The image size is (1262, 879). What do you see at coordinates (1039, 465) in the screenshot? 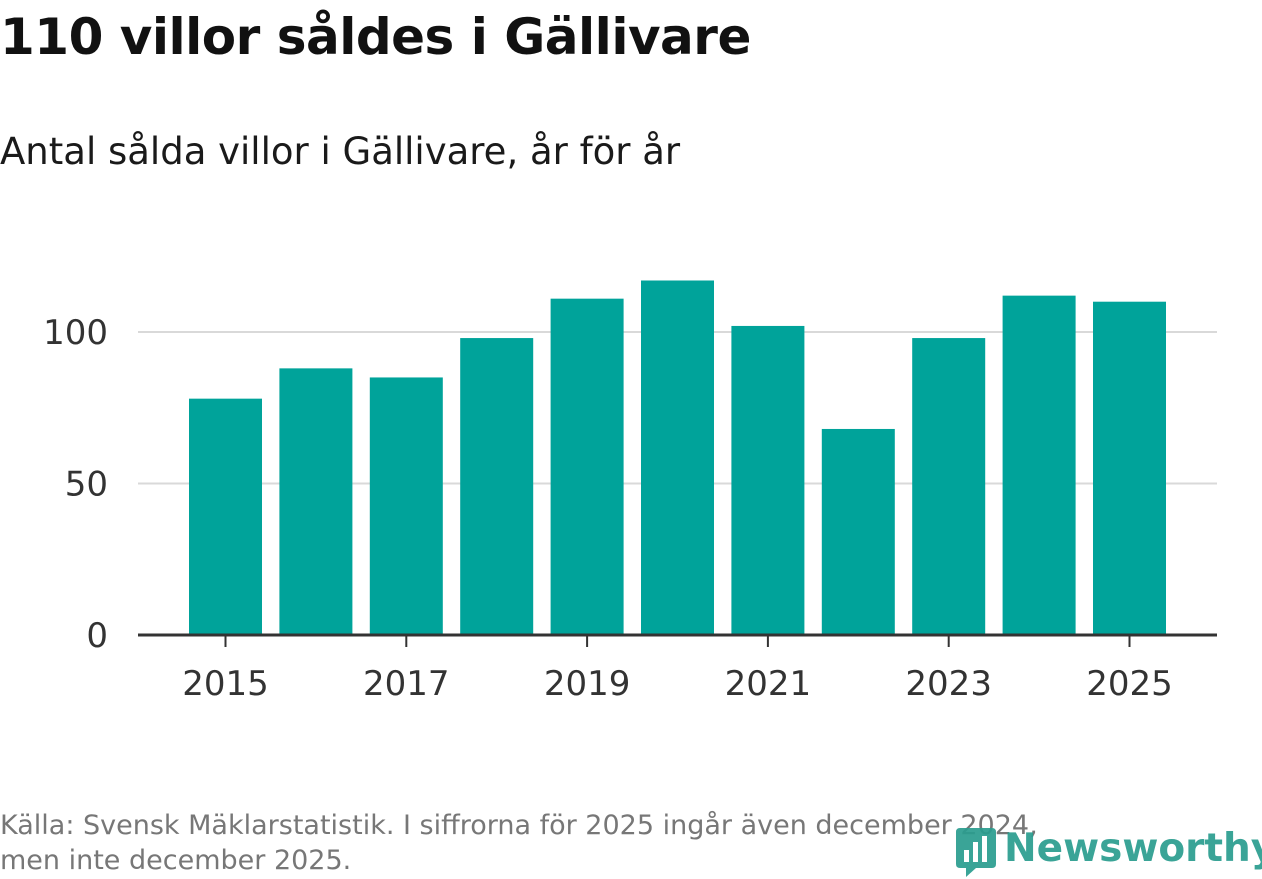
I see `bar-2024` at bounding box center [1039, 465].